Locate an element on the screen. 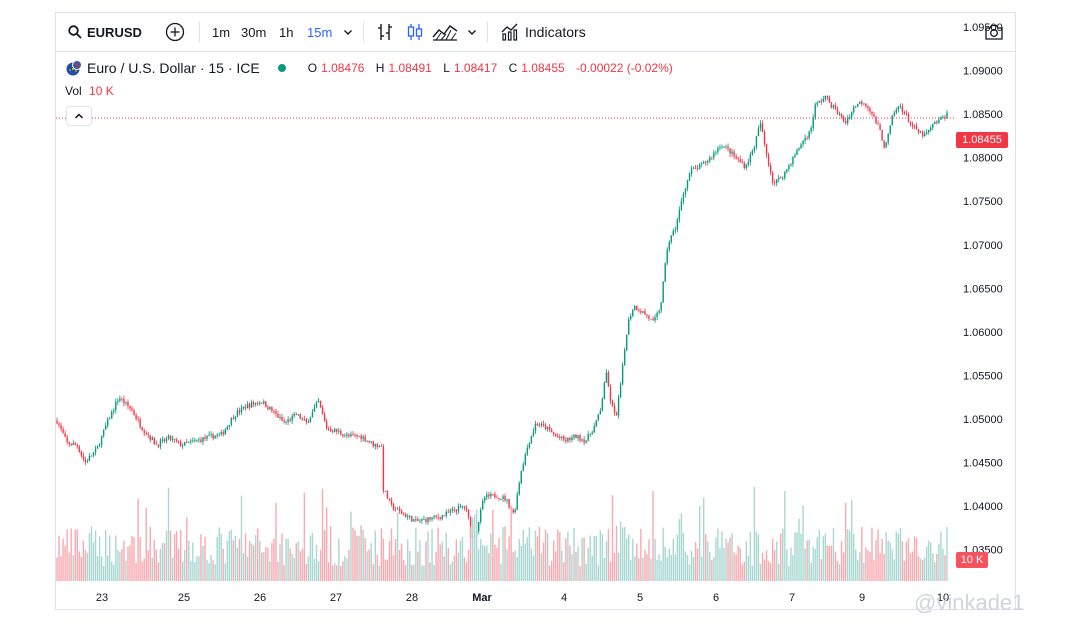 Image resolution: width=1073 pixels, height=639 pixels. bars-style-button is located at coordinates (385, 32).